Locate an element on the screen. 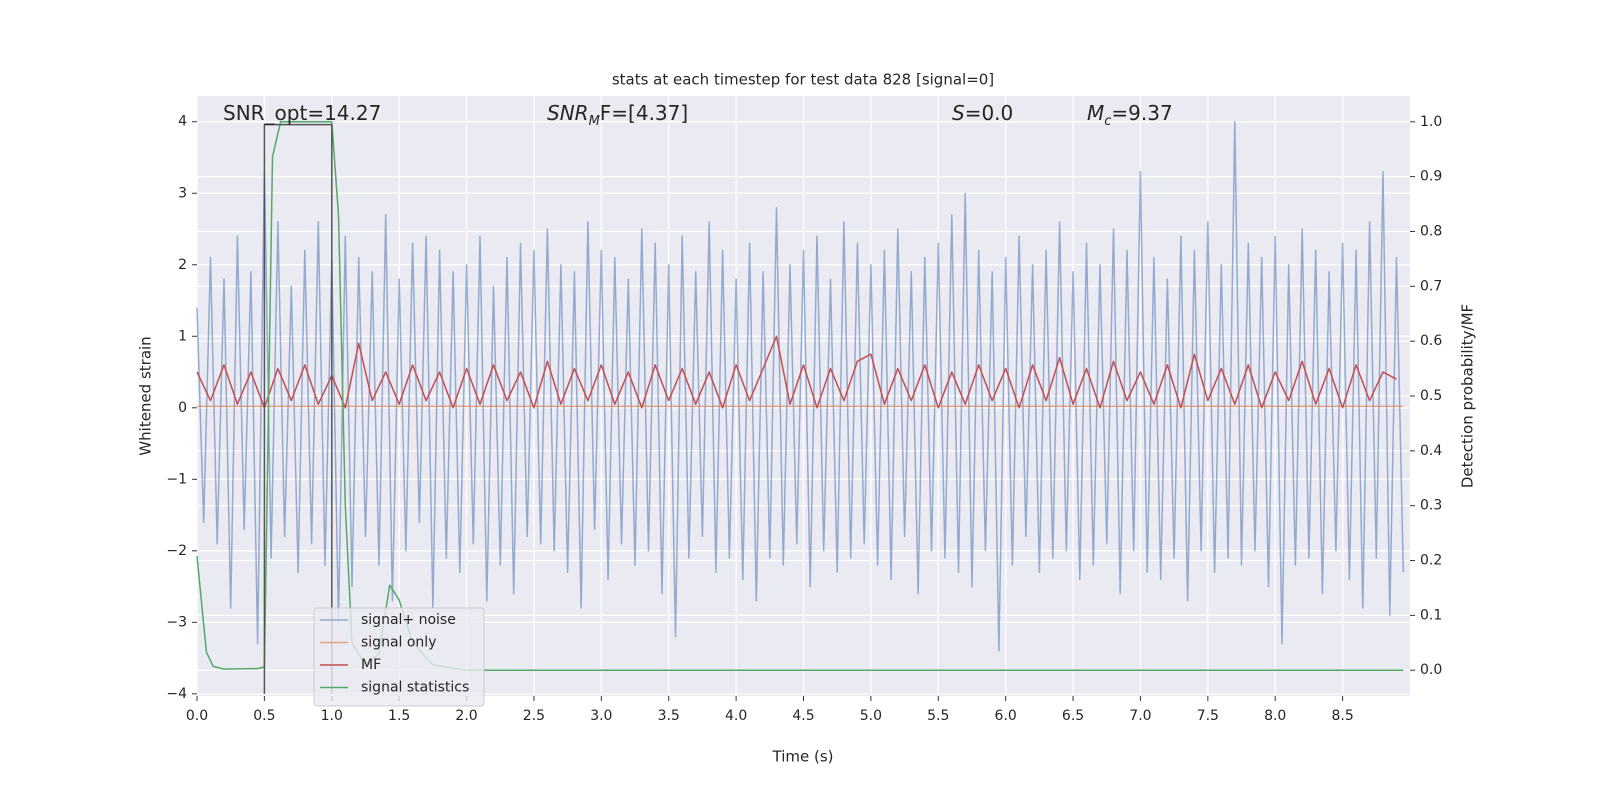 This screenshot has width=1600, height=800. x-tick-label: 7.0 is located at coordinates (1140, 716).